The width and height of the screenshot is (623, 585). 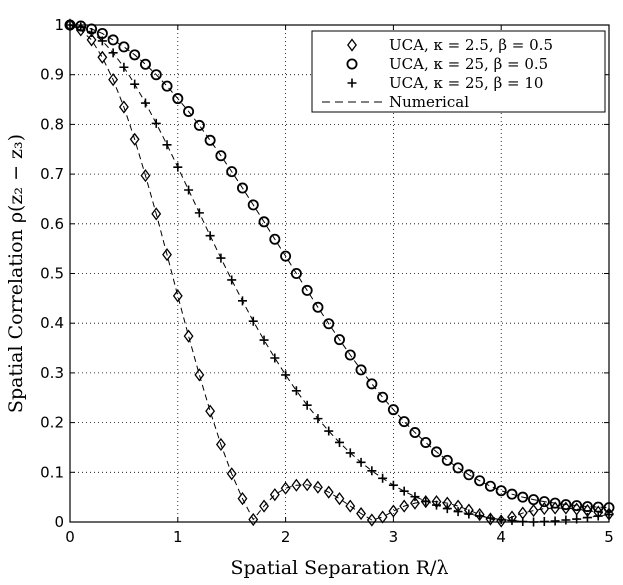 I want to click on y-tick-label: 0.3, so click(x=52, y=373).